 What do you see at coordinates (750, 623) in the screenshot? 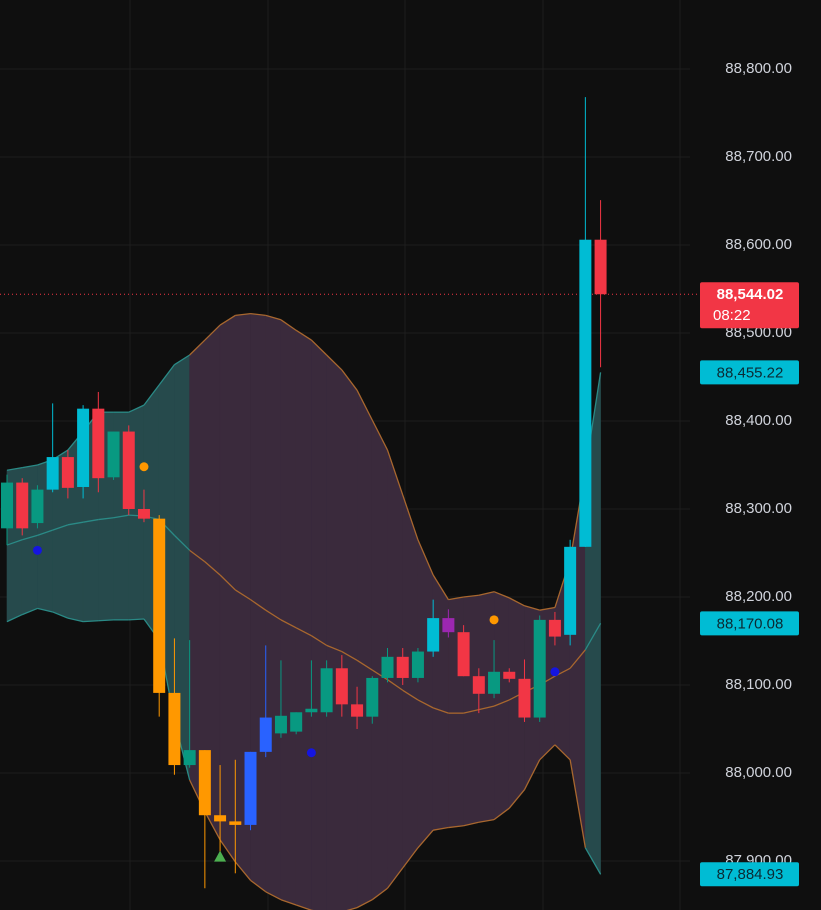
I see `price-tag-label: 88,170.08` at bounding box center [750, 623].